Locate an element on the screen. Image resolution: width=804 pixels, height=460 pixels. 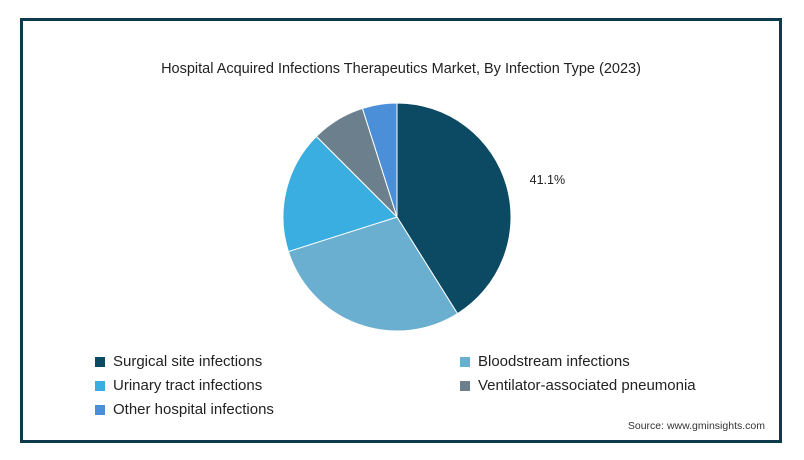
legend-item-1: Bloodstream infections is located at coordinates (545, 361).